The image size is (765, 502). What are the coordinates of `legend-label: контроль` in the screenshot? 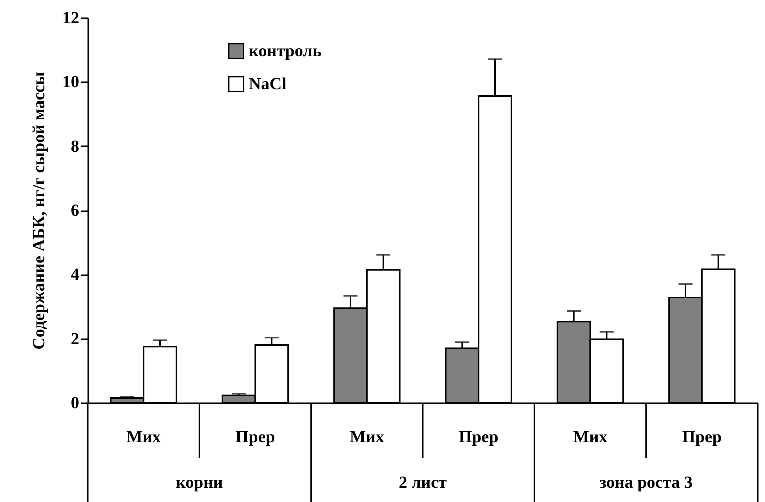 It's located at (285, 51).